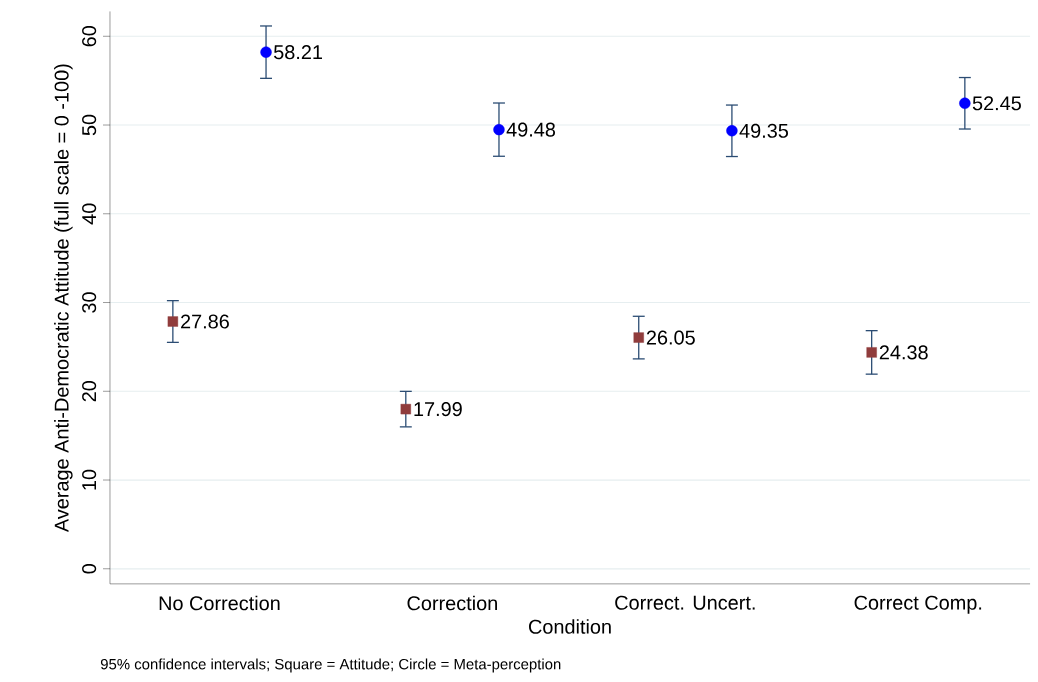 This screenshot has height=682, width=1038. I want to click on data-label: 52.45, so click(996, 103).